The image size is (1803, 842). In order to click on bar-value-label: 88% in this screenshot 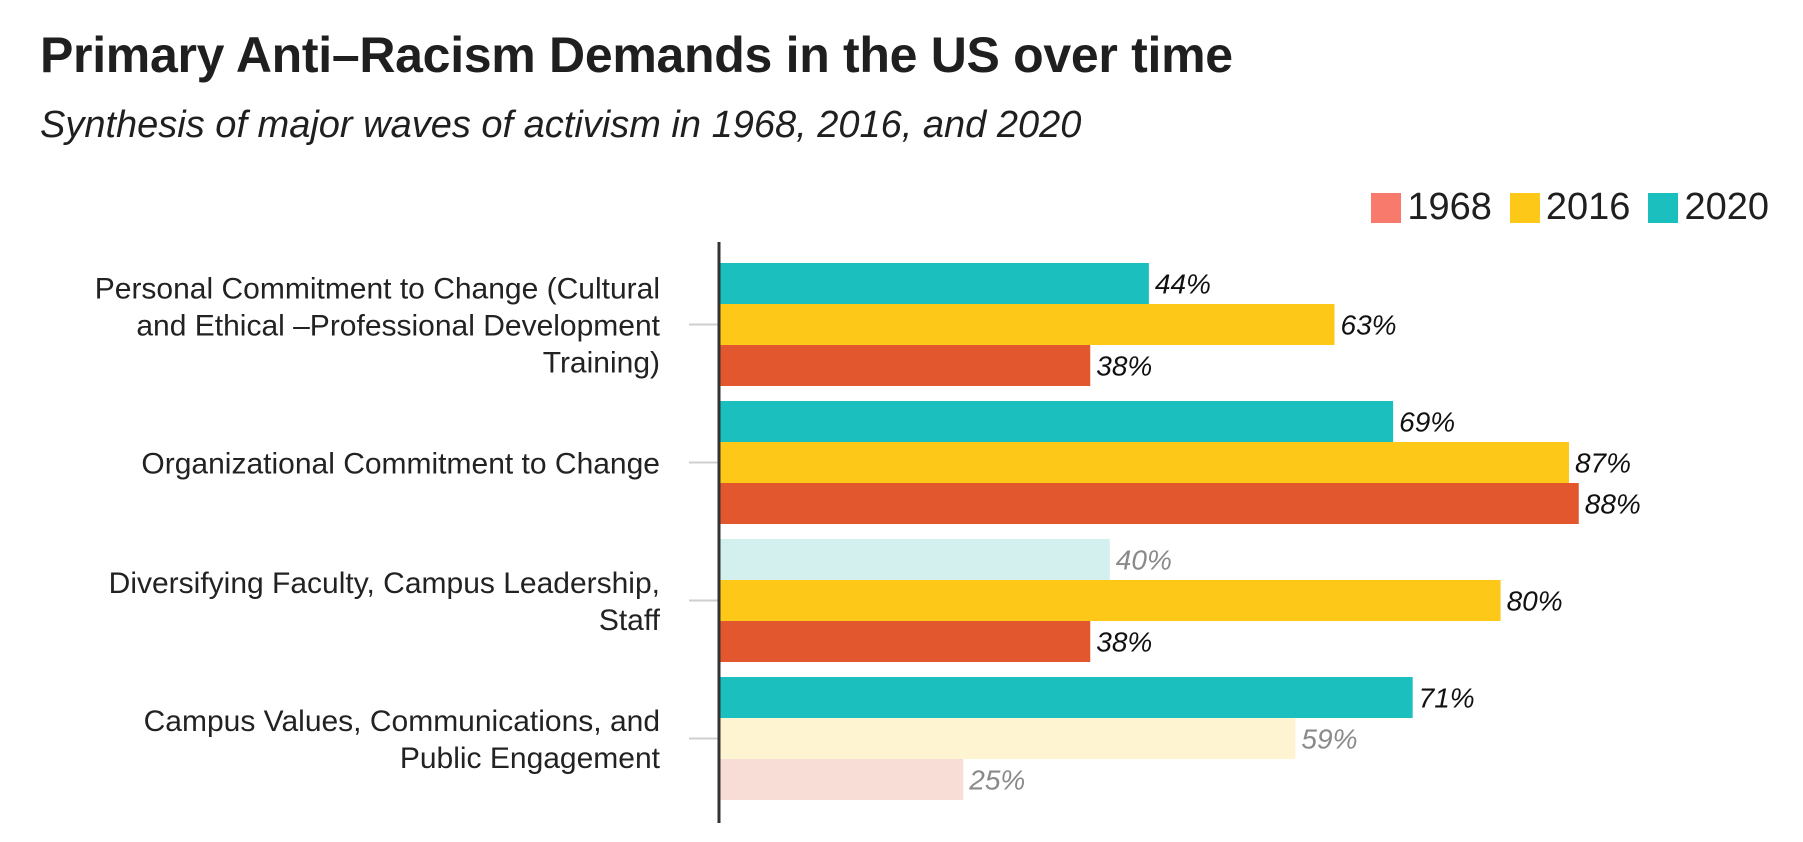, I will do `click(1613, 504)`.